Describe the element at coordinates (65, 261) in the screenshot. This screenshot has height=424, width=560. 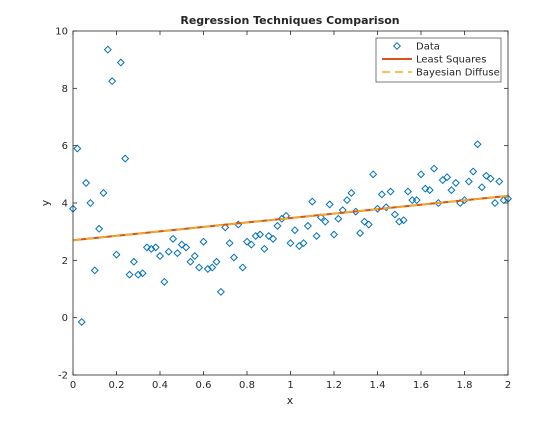
I see `y-tick-label: 2` at that location.